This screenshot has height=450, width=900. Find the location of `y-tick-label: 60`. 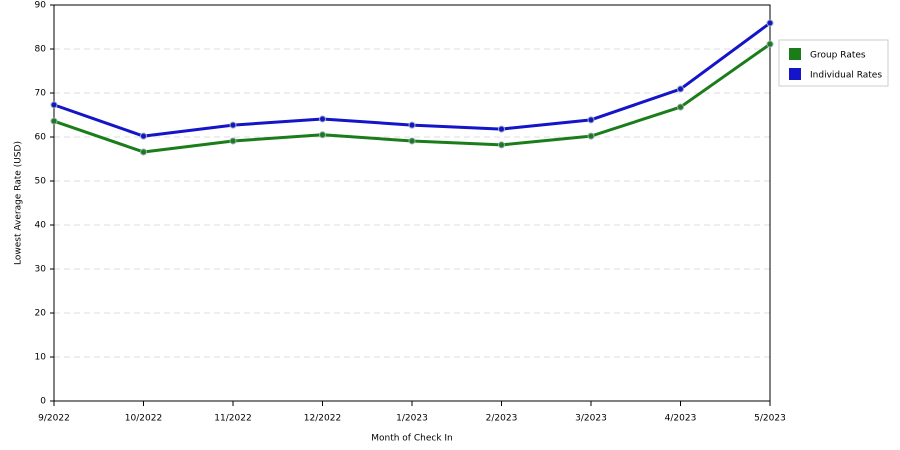

y-tick-label: 60 is located at coordinates (41, 138).